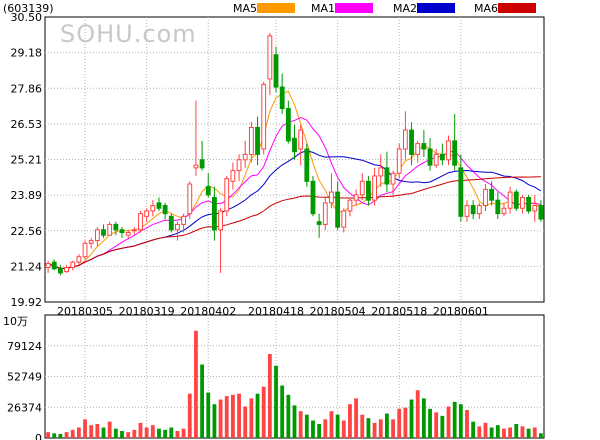 The height and width of the screenshot is (440, 600). Describe the element at coordinates (27, 231) in the screenshot. I see `price-tick-label: 22.56` at that location.